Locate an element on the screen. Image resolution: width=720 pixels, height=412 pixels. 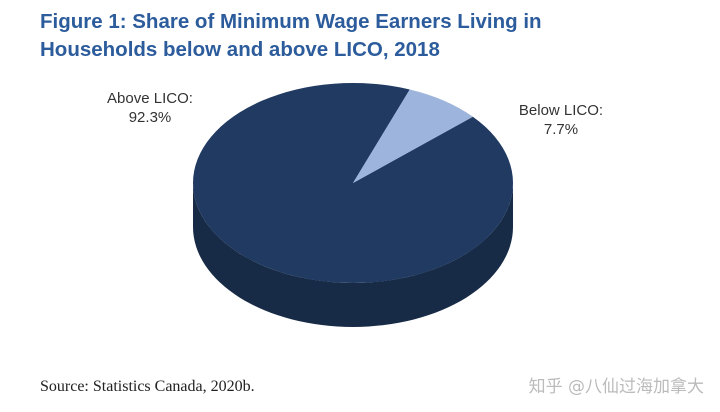
slice-label: Below LICO: is located at coordinates (561, 110).